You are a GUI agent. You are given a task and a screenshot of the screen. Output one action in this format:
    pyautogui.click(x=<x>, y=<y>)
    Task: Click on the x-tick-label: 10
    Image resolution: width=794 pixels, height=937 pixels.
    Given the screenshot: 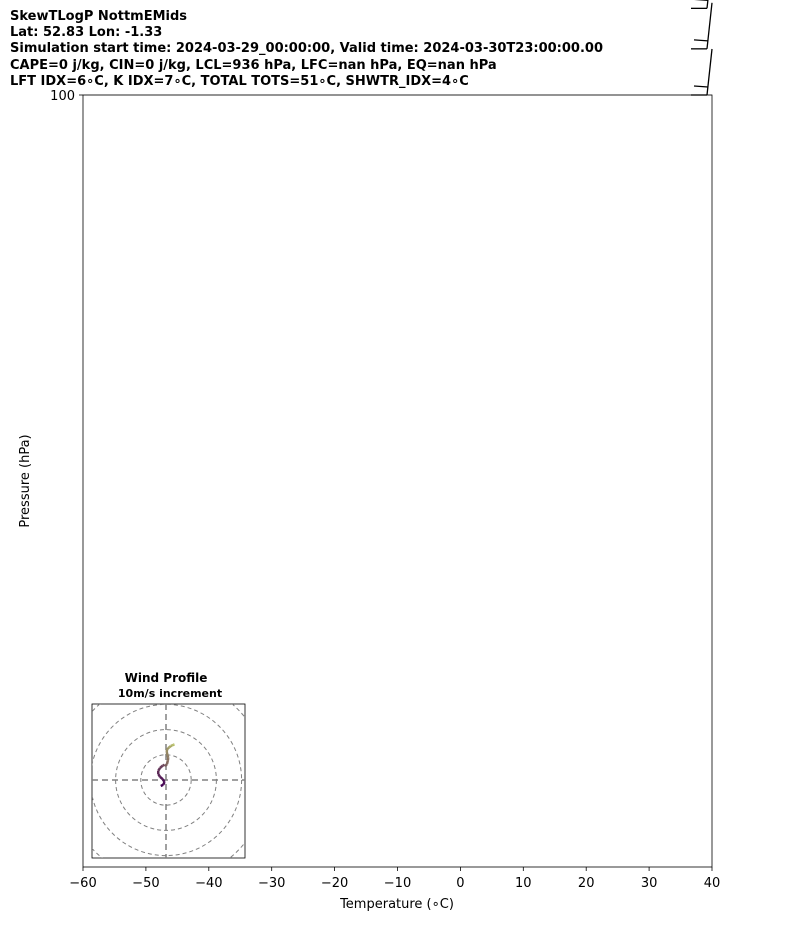 What is the action you would take?
    pyautogui.click(x=523, y=883)
    